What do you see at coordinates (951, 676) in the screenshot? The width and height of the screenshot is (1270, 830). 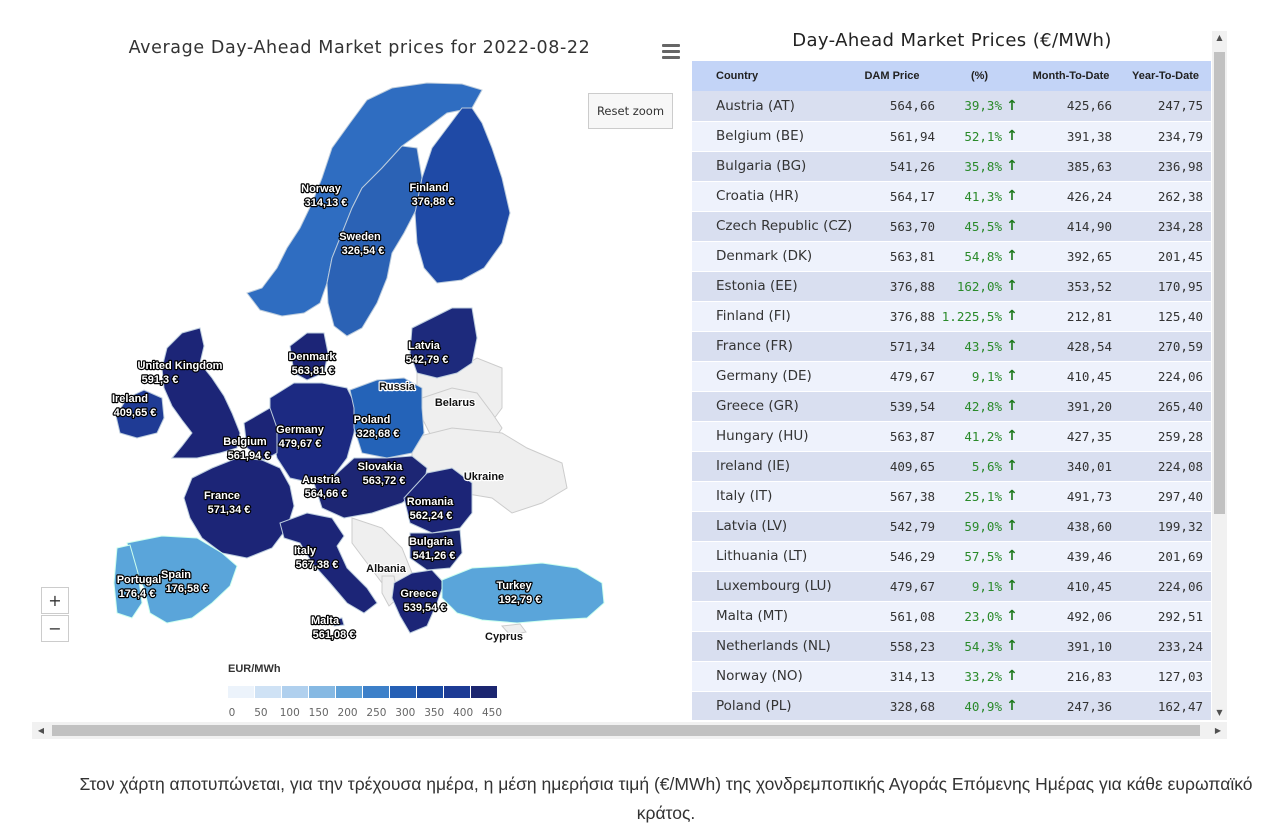 I see `table-row: Norway (NO) 314,13 33,2% ↑ 216,83 127,03` at bounding box center [951, 676].